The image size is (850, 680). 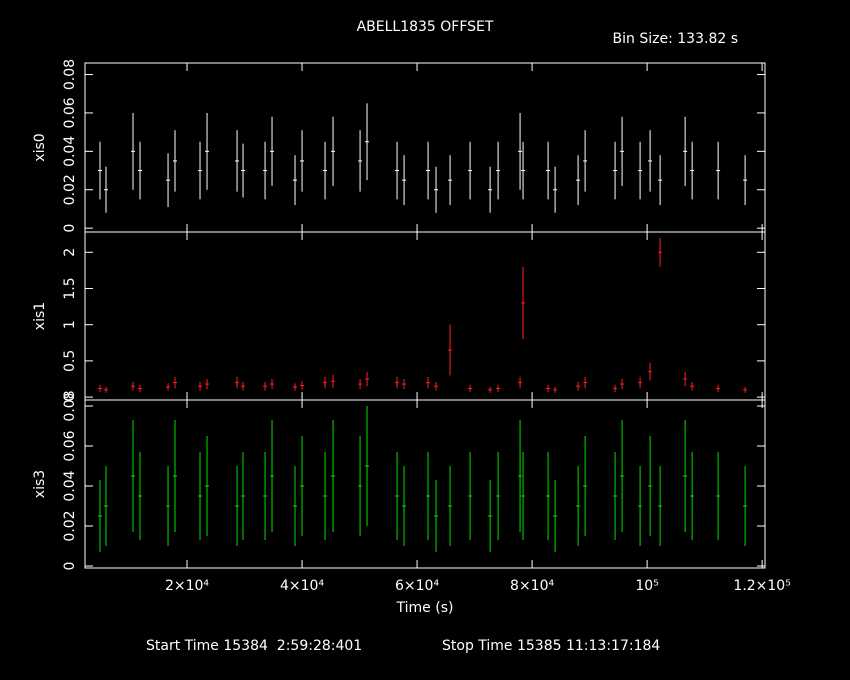 I want to click on stop-time: Stop Time 15385 11:13:17:184, so click(x=551, y=646).